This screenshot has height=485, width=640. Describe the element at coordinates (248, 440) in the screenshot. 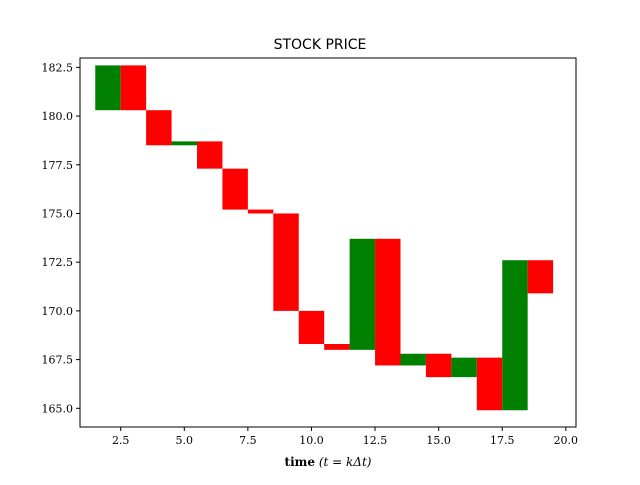

I see `x-tick-label: 7.5` at that location.